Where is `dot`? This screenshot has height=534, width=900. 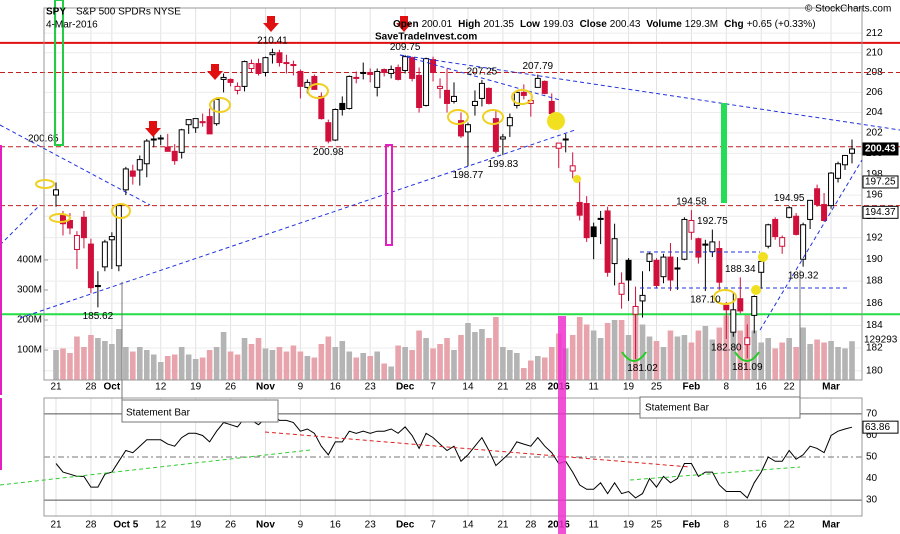
dot is located at coordinates (756, 290).